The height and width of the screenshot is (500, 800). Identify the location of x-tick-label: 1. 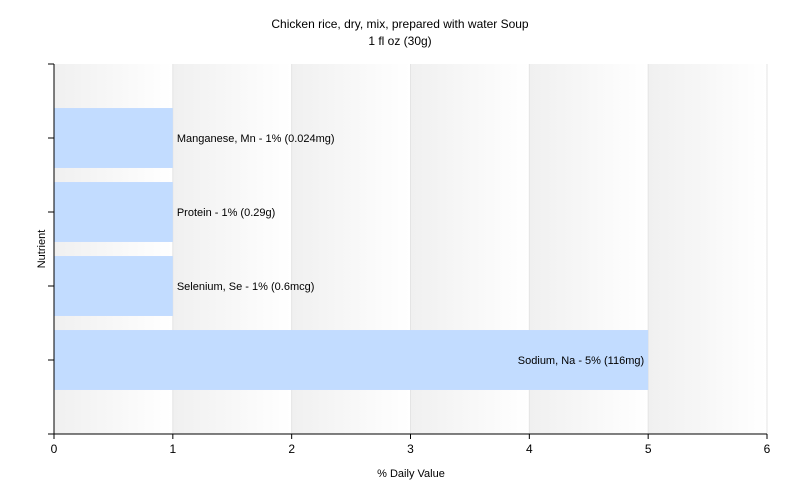
(172, 449).